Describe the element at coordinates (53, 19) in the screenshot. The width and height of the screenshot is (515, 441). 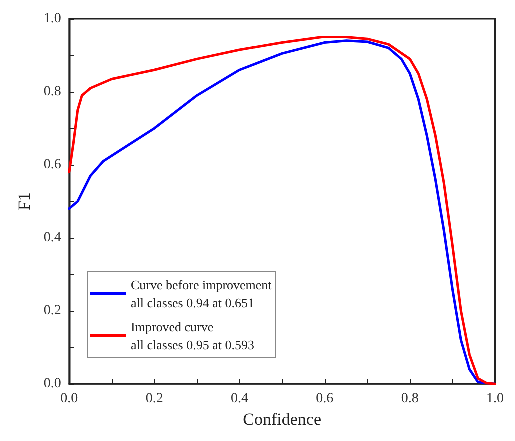
I see `y-tick-label: 1.0` at that location.